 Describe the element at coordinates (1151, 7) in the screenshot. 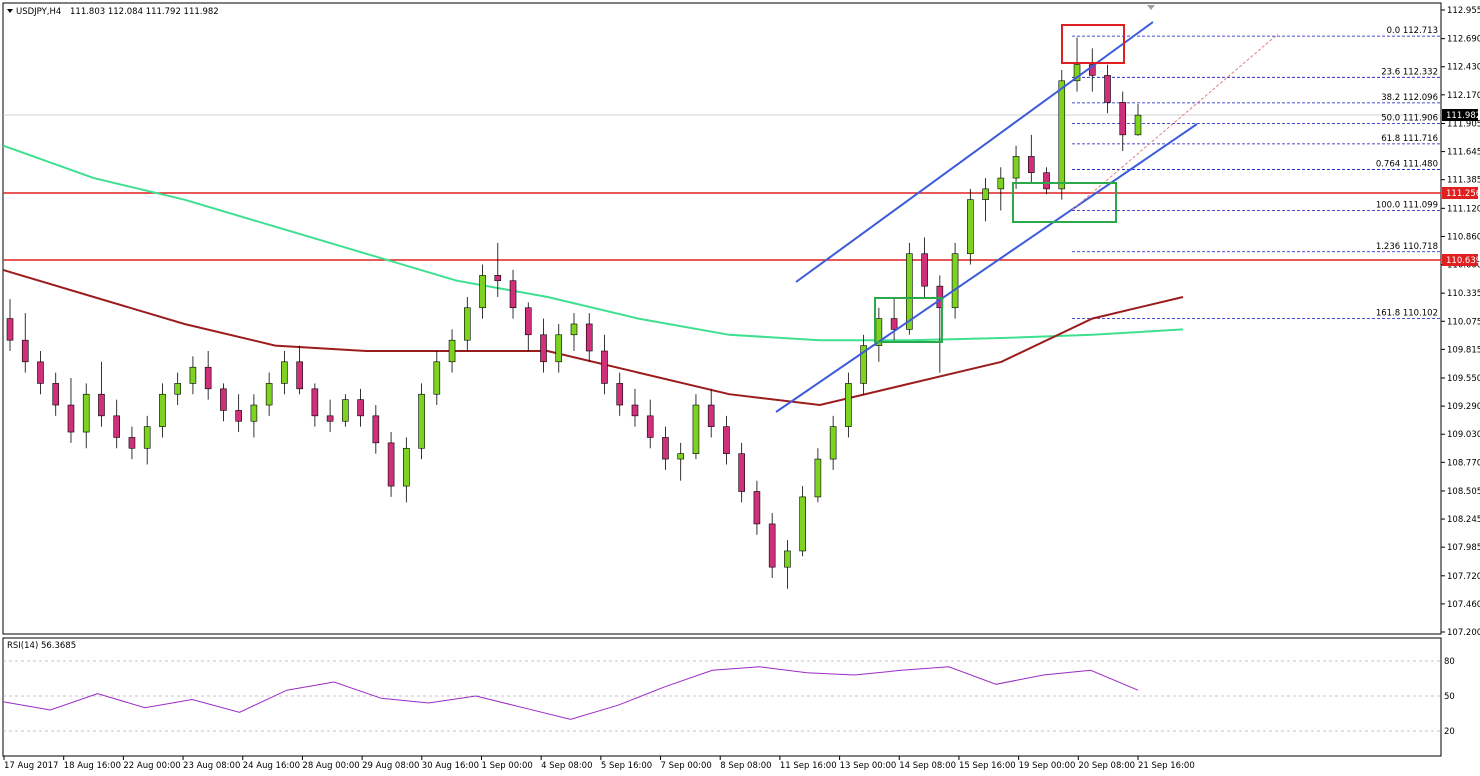

I see `shift-marker-icon` at that location.